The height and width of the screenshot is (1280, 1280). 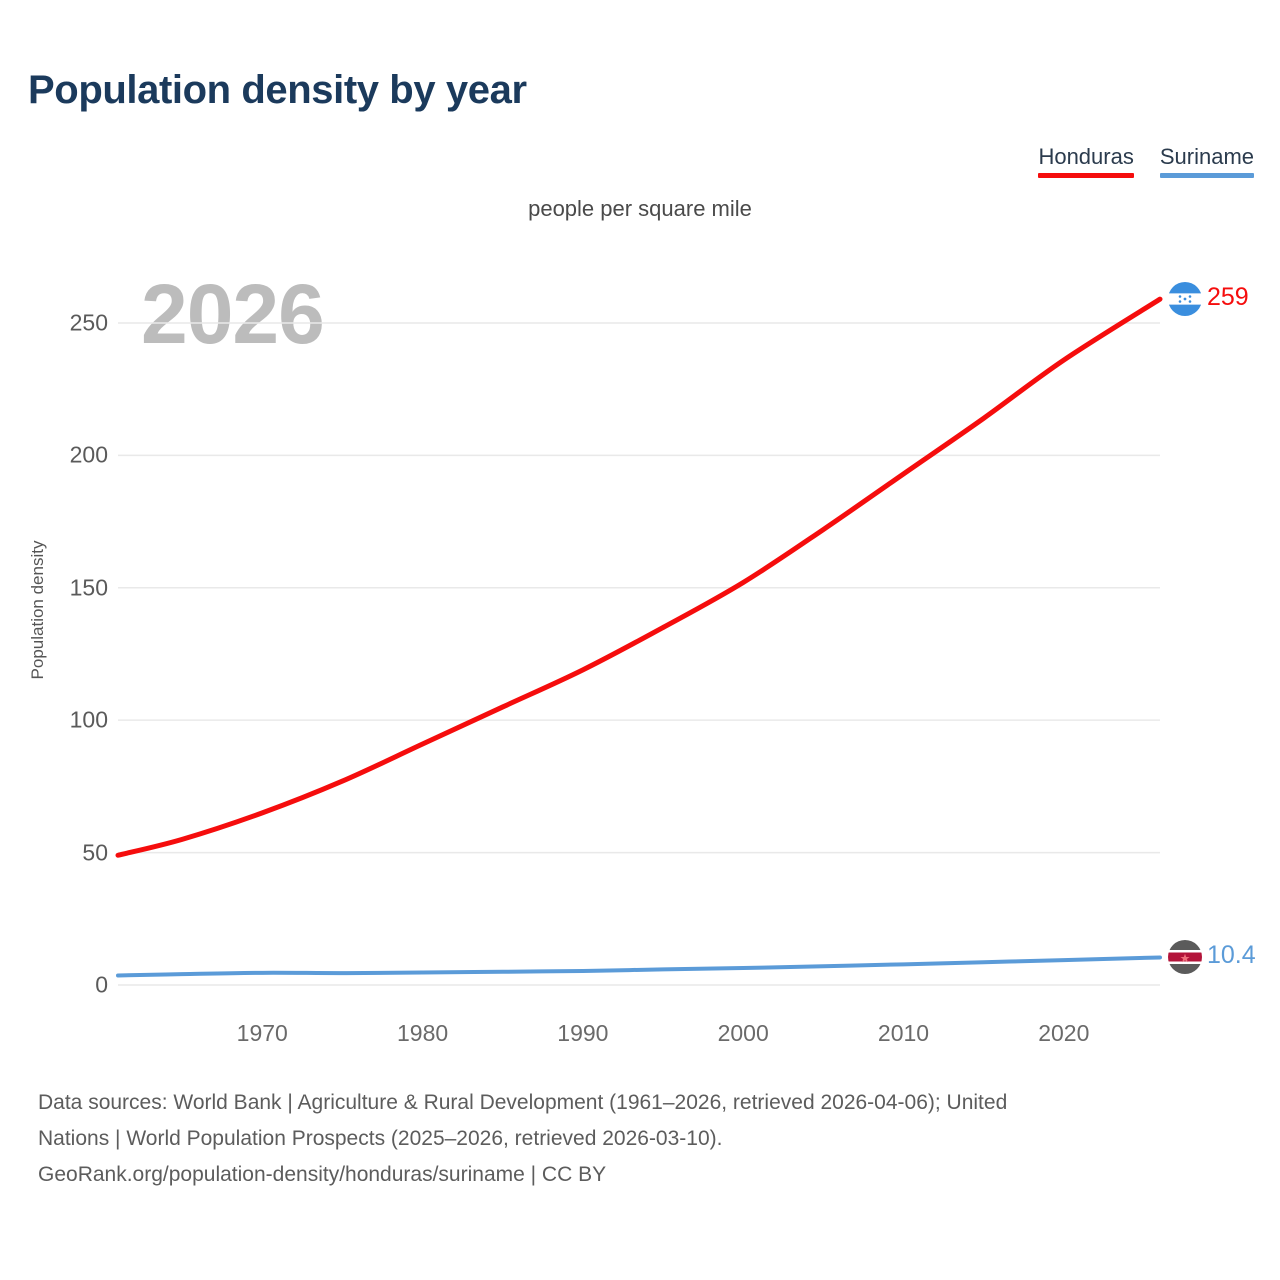 I want to click on x-axis-tick-label: 1970, so click(x=262, y=1033).